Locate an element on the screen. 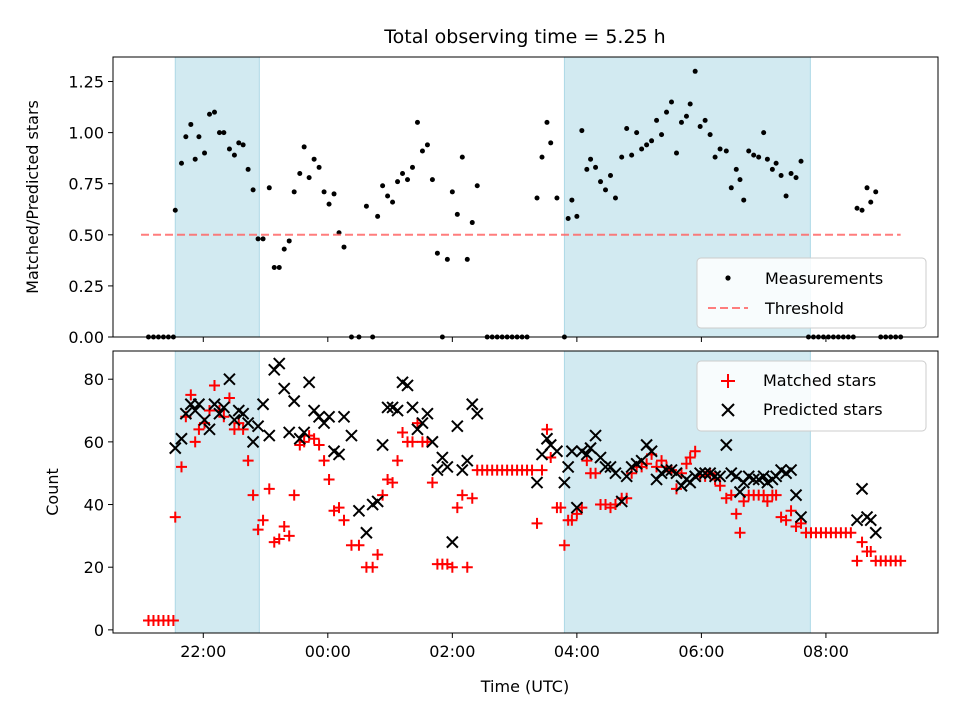 The image size is (960, 720). legend-measurements-marker is located at coordinates (728, 278).